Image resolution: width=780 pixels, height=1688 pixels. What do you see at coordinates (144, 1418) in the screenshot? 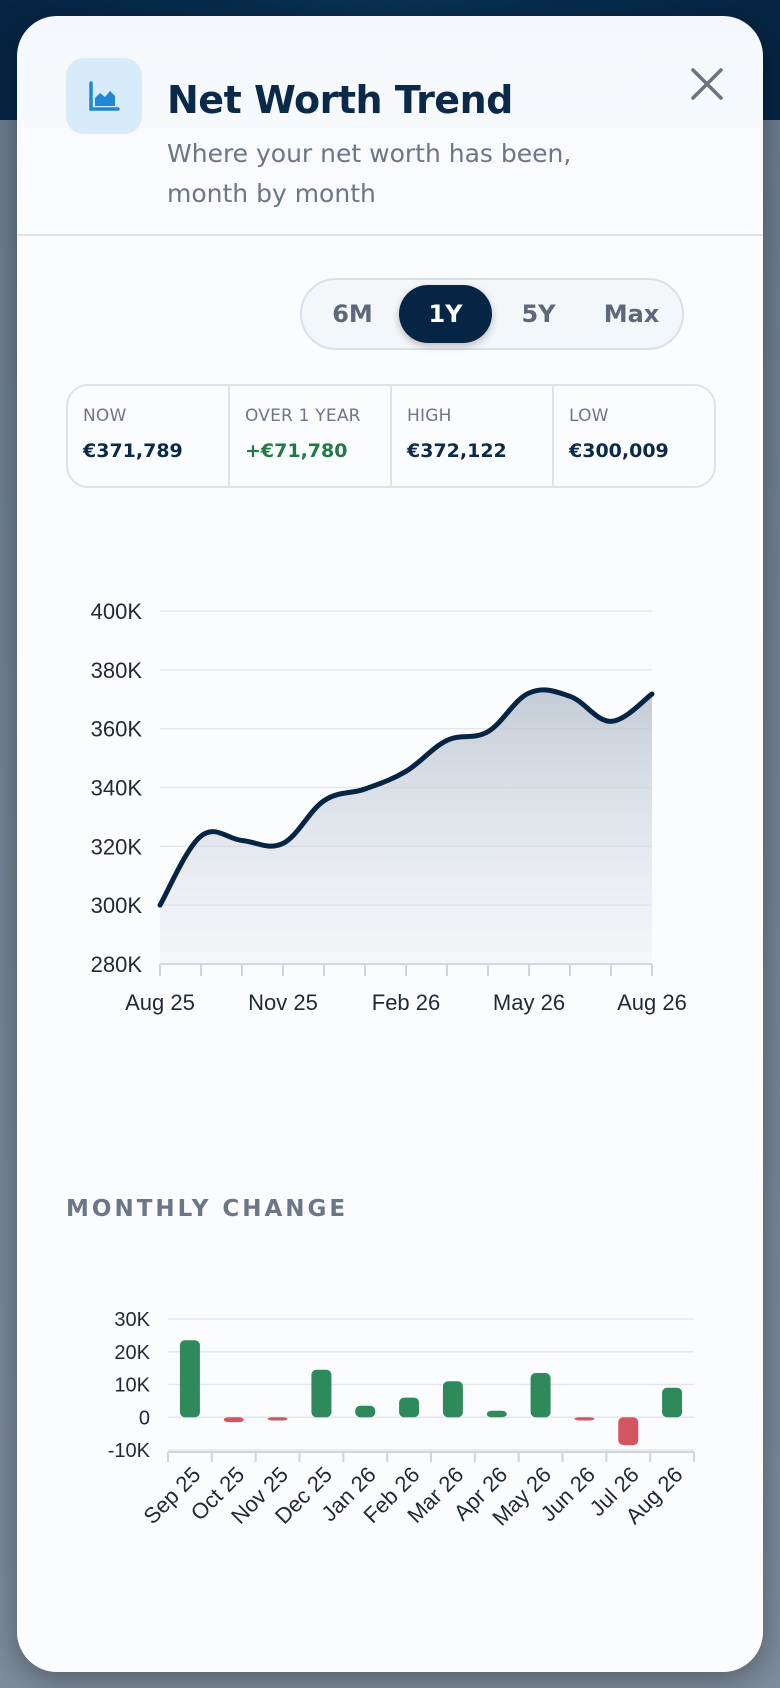
I see `y-tick-label: 0` at bounding box center [144, 1418].